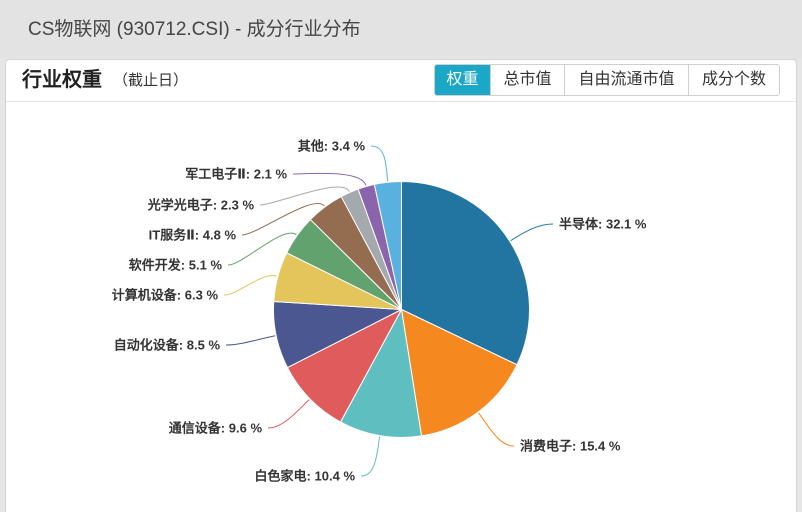 The width and height of the screenshot is (802, 512). I want to click on slice-label-3: 通信设备: 9.6 %, so click(216, 428).